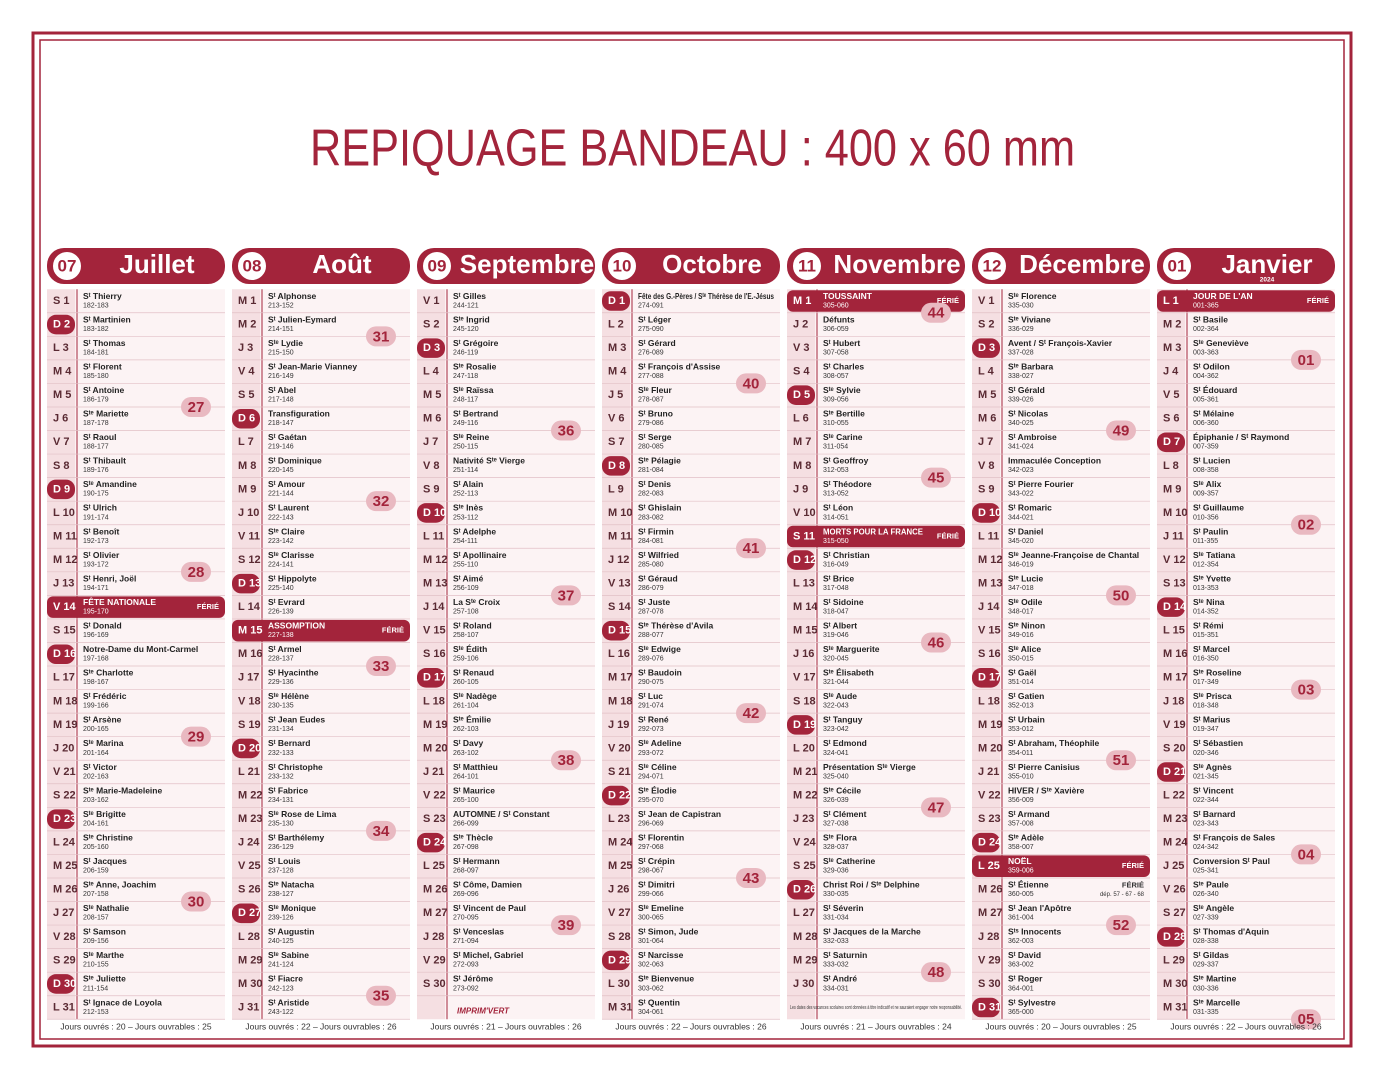 Image resolution: width=1385 pixels, height=1085 pixels. I want to click on day-code: 284-081, so click(651, 541).